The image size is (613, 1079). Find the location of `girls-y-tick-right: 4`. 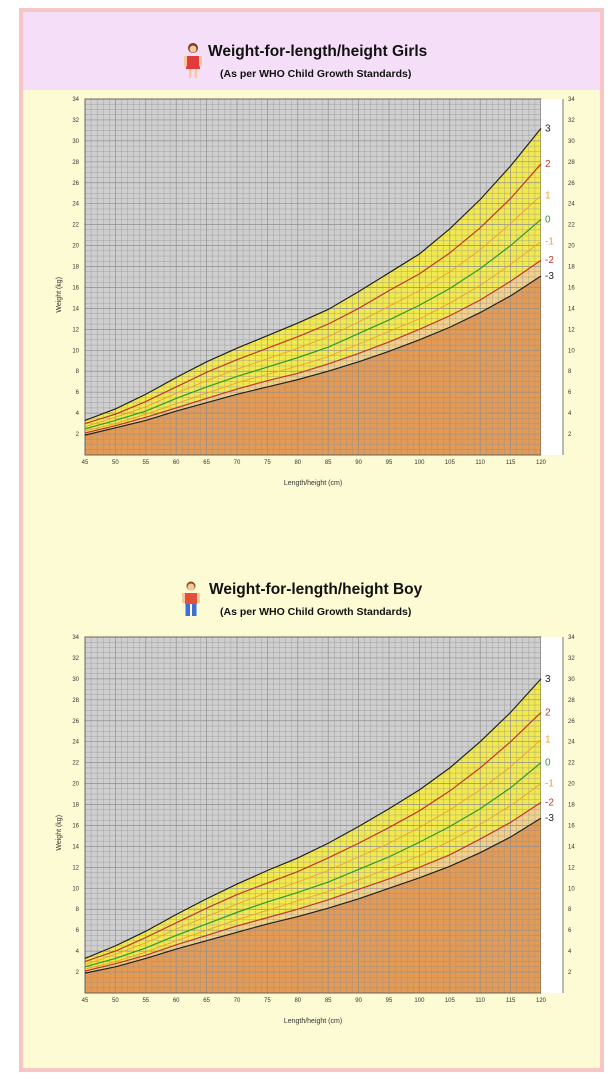

girls-y-tick-right: 4 is located at coordinates (570, 414).